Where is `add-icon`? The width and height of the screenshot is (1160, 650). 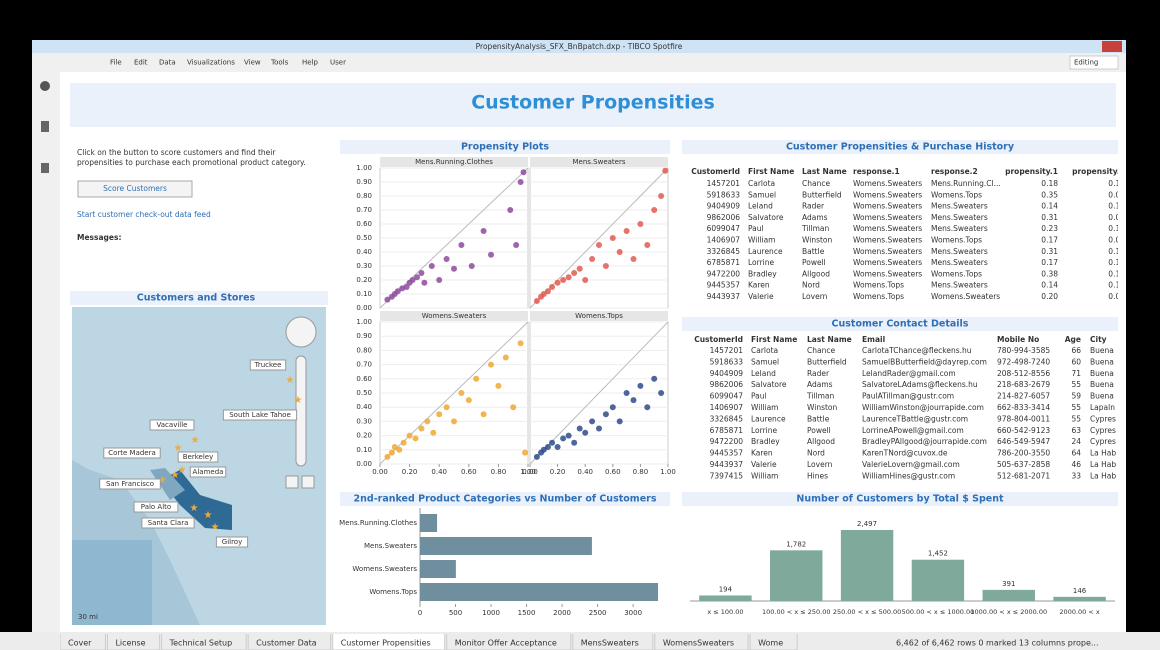 add-icon is located at coordinates (45, 86).